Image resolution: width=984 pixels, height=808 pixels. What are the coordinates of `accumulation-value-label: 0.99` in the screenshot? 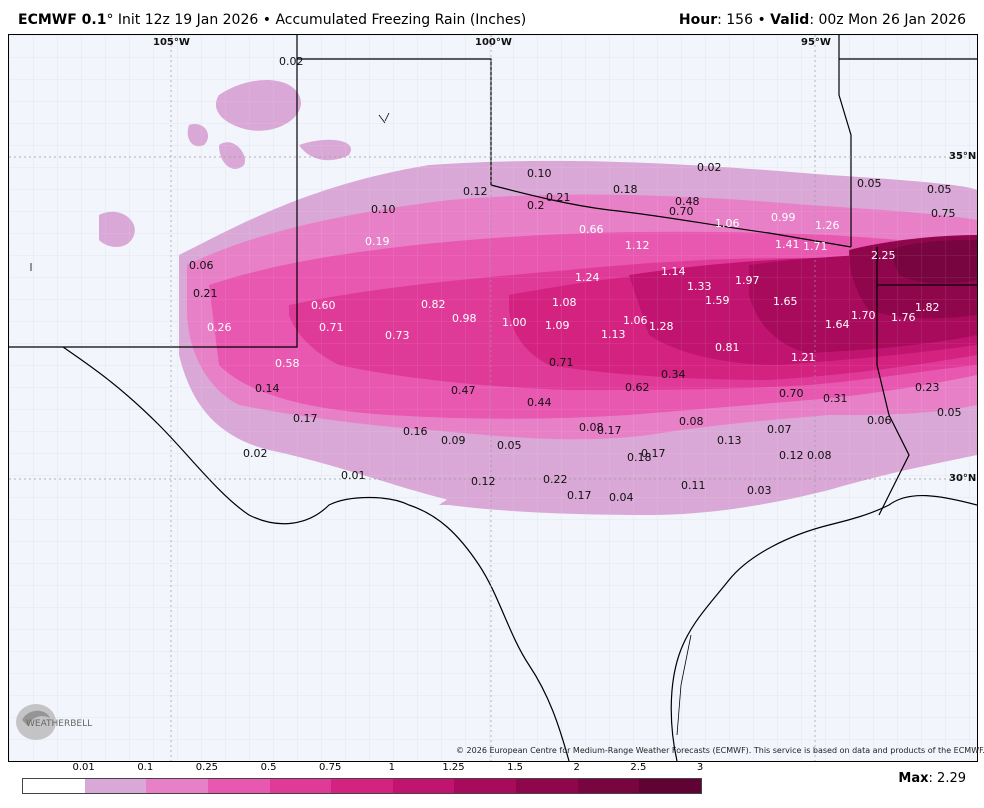 It's located at (783, 217).